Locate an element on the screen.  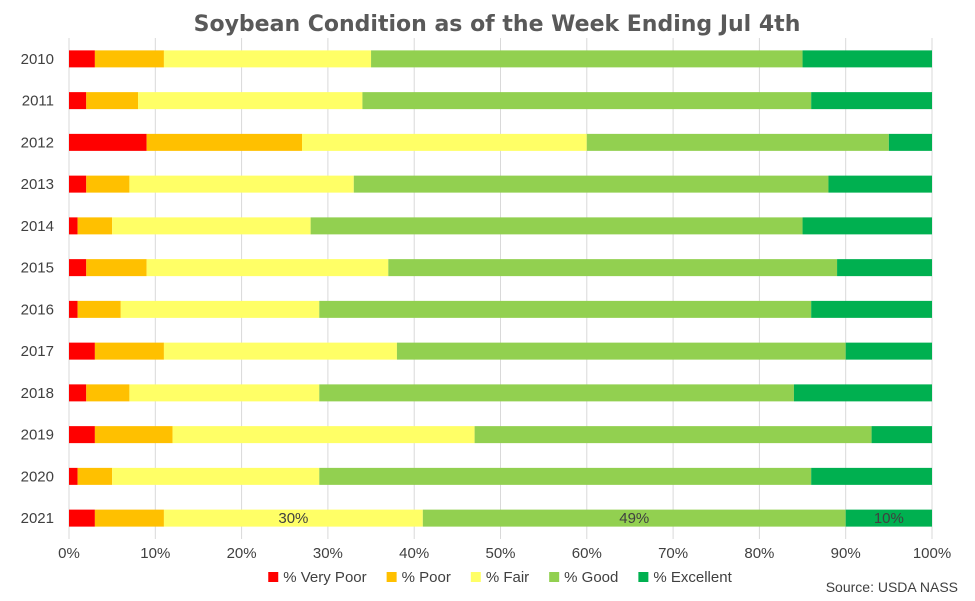
x-tick-label: 20% is located at coordinates (242, 553).